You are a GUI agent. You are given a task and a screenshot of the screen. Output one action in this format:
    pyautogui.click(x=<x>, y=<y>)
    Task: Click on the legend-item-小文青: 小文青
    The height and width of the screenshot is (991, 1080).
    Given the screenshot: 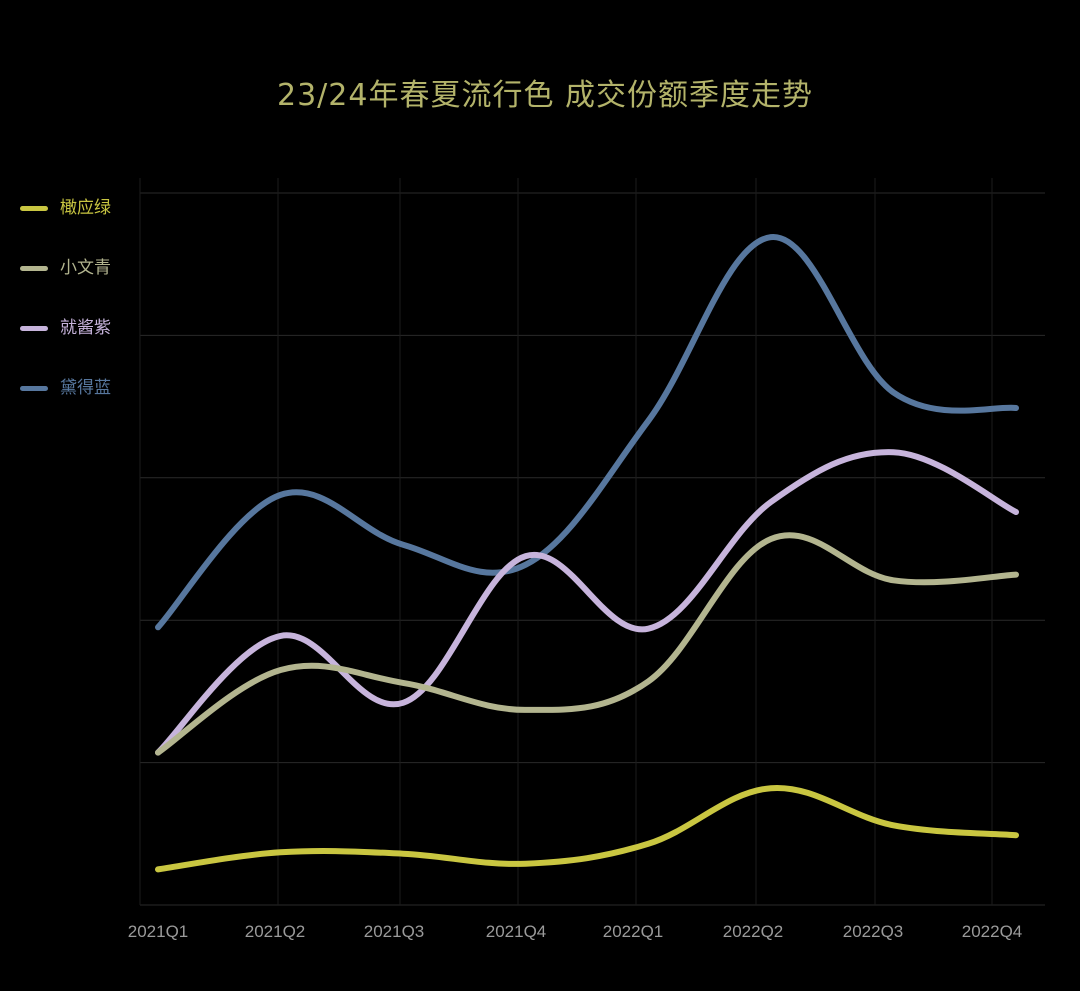 What is the action you would take?
    pyautogui.click(x=65, y=268)
    